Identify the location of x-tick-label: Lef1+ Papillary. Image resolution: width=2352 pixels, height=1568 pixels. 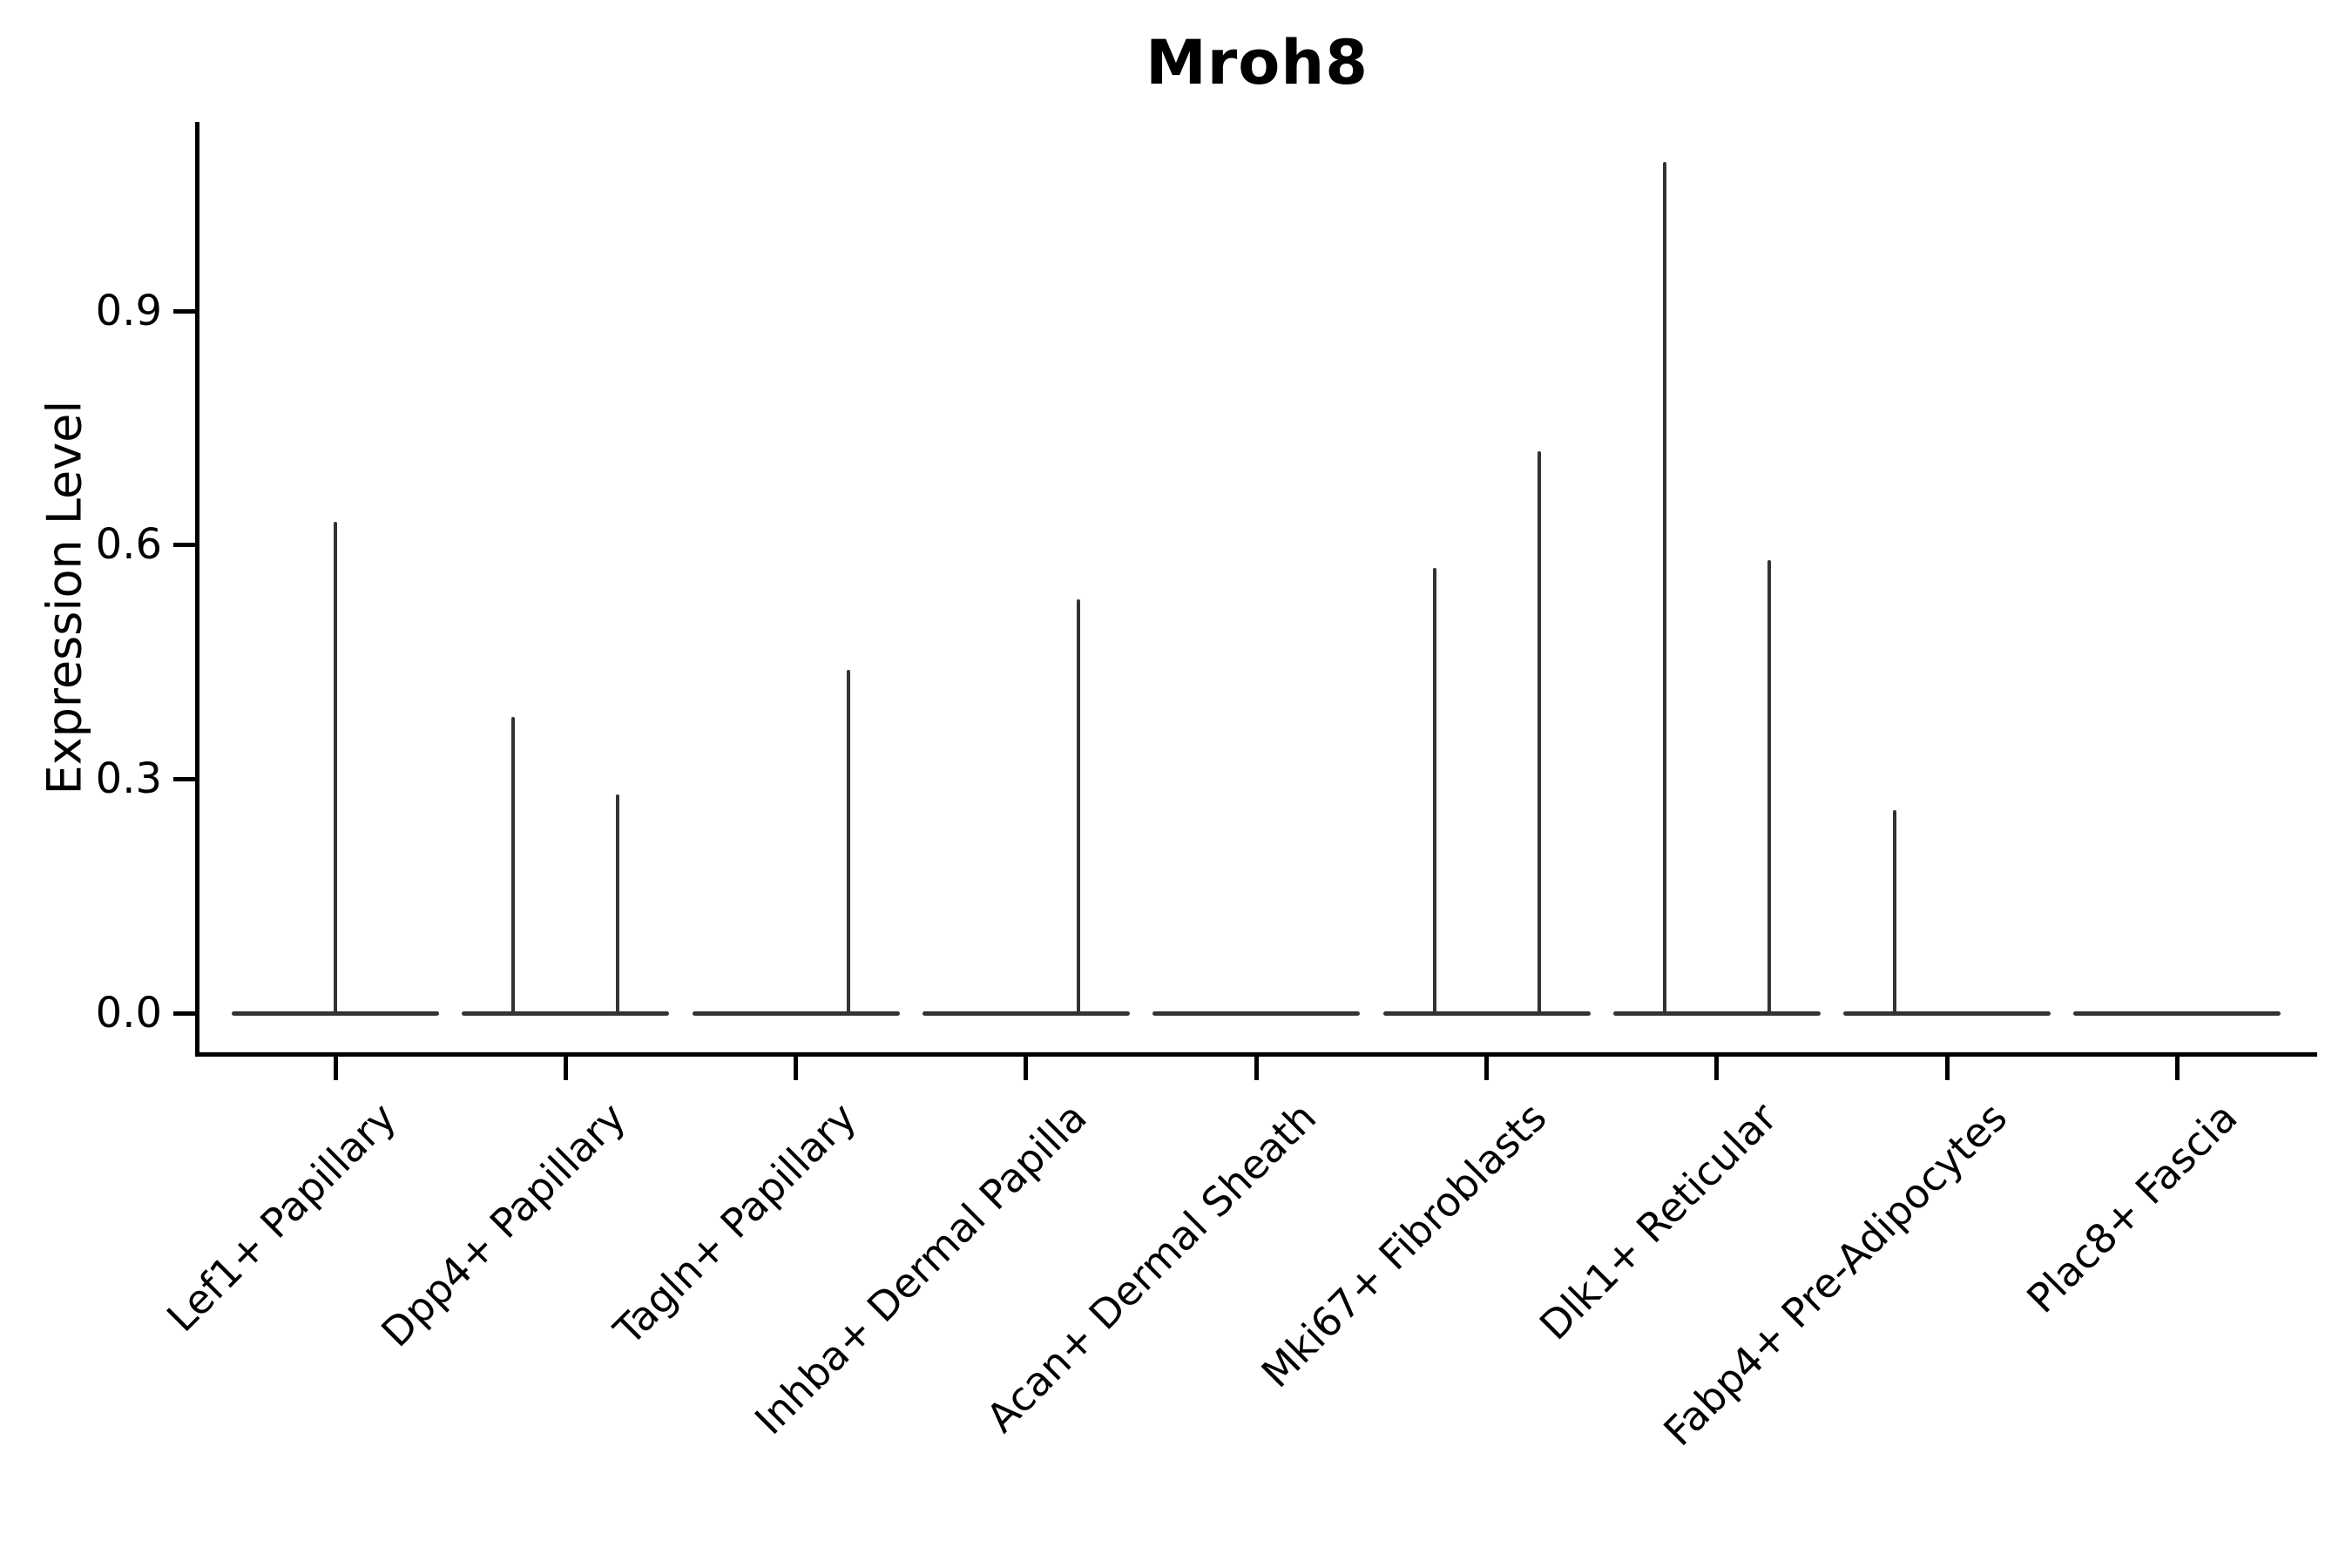
(281, 1217).